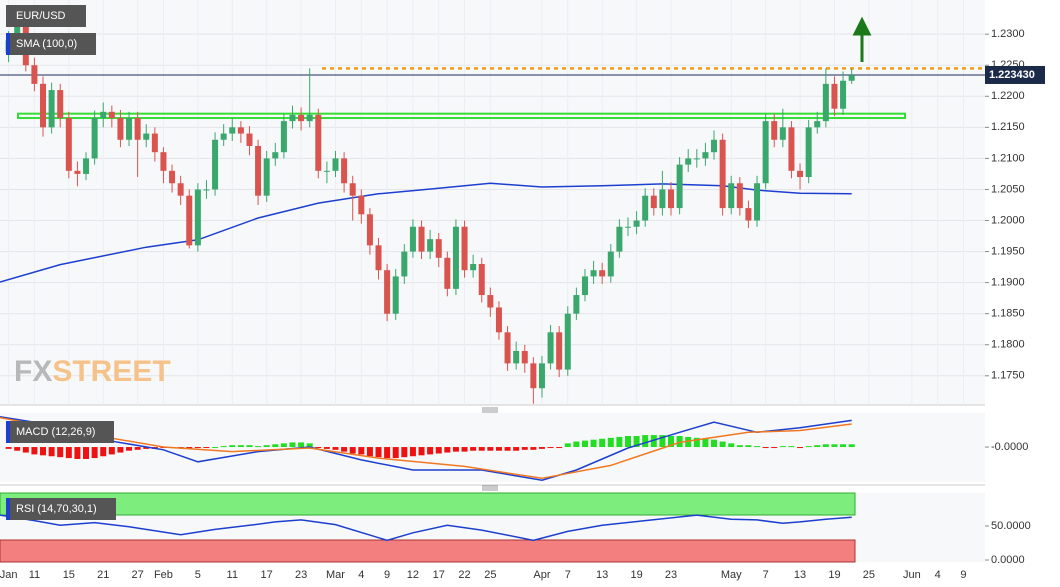 The image size is (1060, 587). Describe the element at coordinates (671, 575) in the screenshot. I see `x-tick-label: 23` at that location.